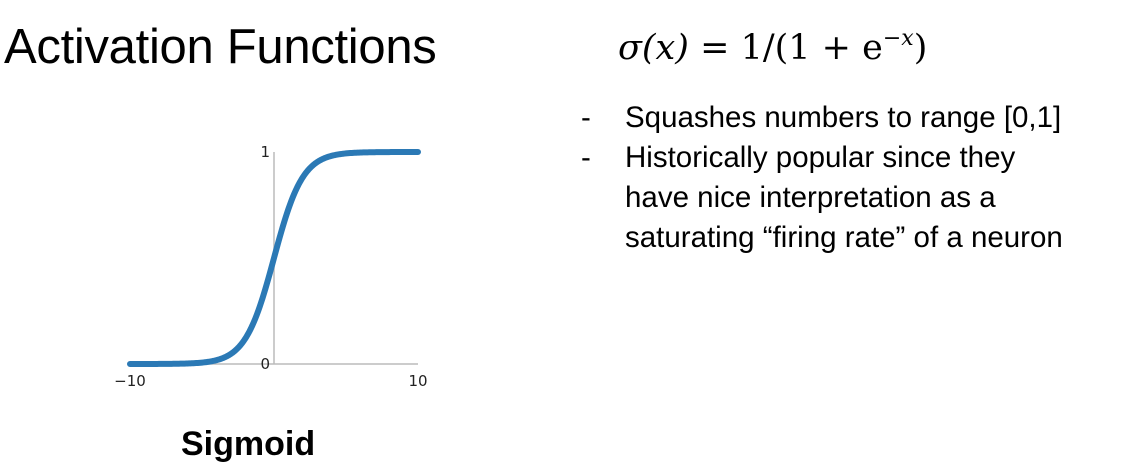  Describe the element at coordinates (810, 197) in the screenshot. I see `bullet-line: have nice interpretation as a` at that location.